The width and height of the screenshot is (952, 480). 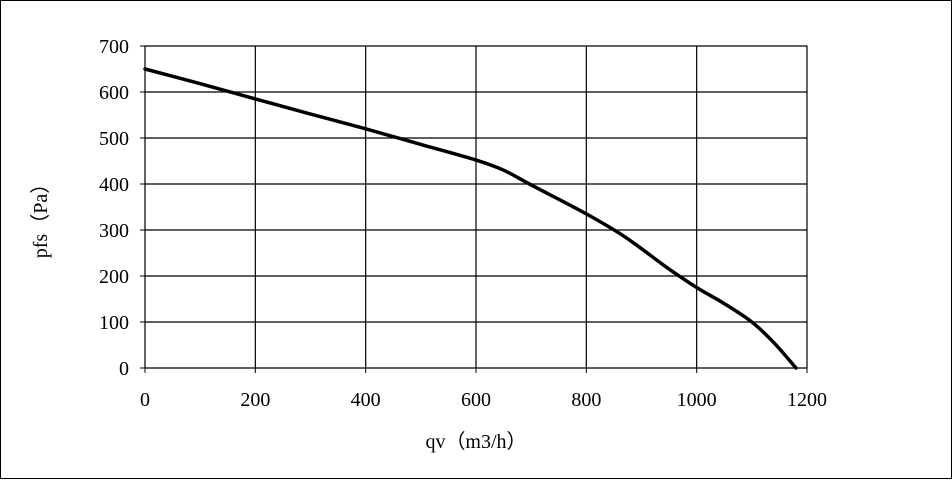 I want to click on y-axis-ticks: 0 100 200 300 400 500 600 700, so click(x=122, y=208).